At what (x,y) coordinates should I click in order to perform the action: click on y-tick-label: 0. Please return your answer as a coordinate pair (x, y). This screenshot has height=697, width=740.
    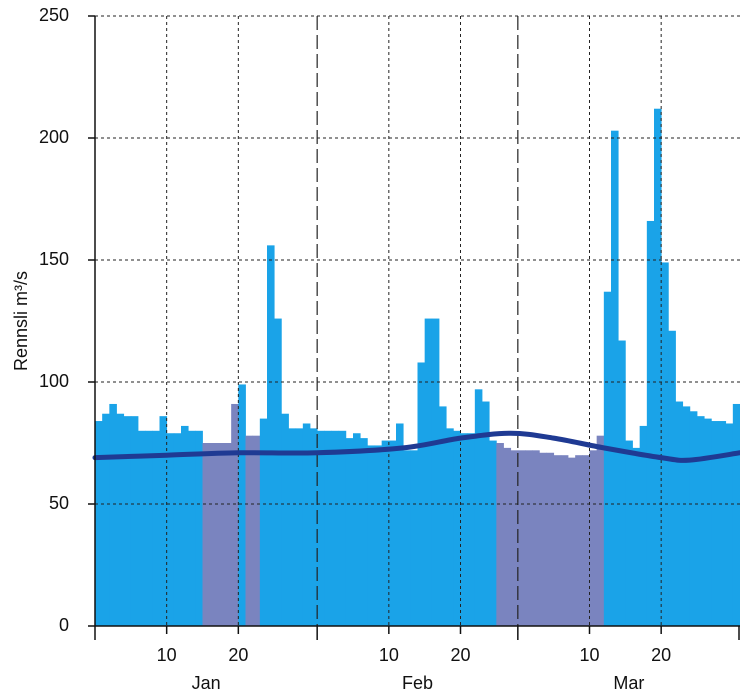
    Looking at the image, I should click on (64, 625).